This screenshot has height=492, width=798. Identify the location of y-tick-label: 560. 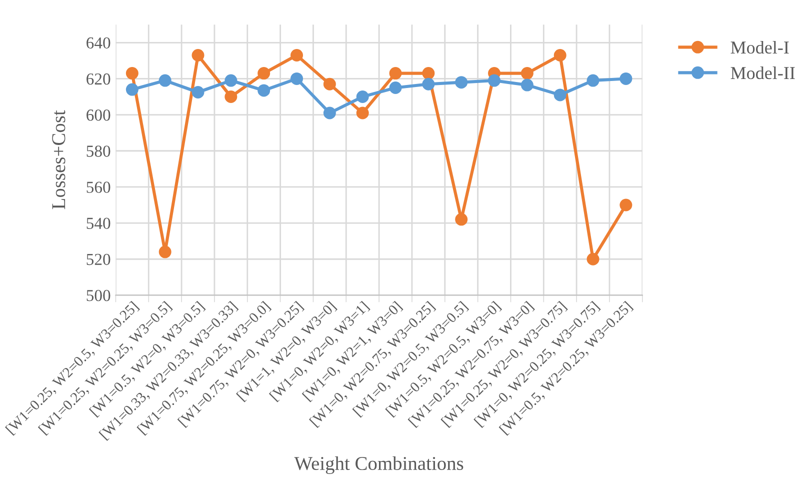
(98, 187).